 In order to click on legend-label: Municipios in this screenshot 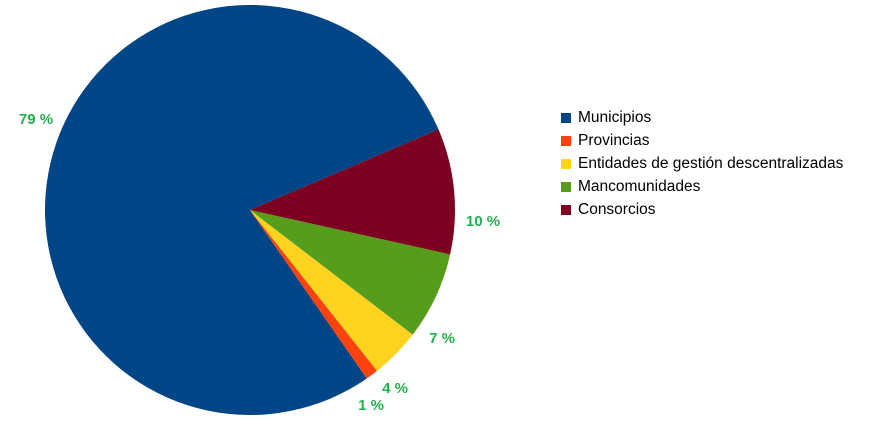, I will do `click(615, 117)`.